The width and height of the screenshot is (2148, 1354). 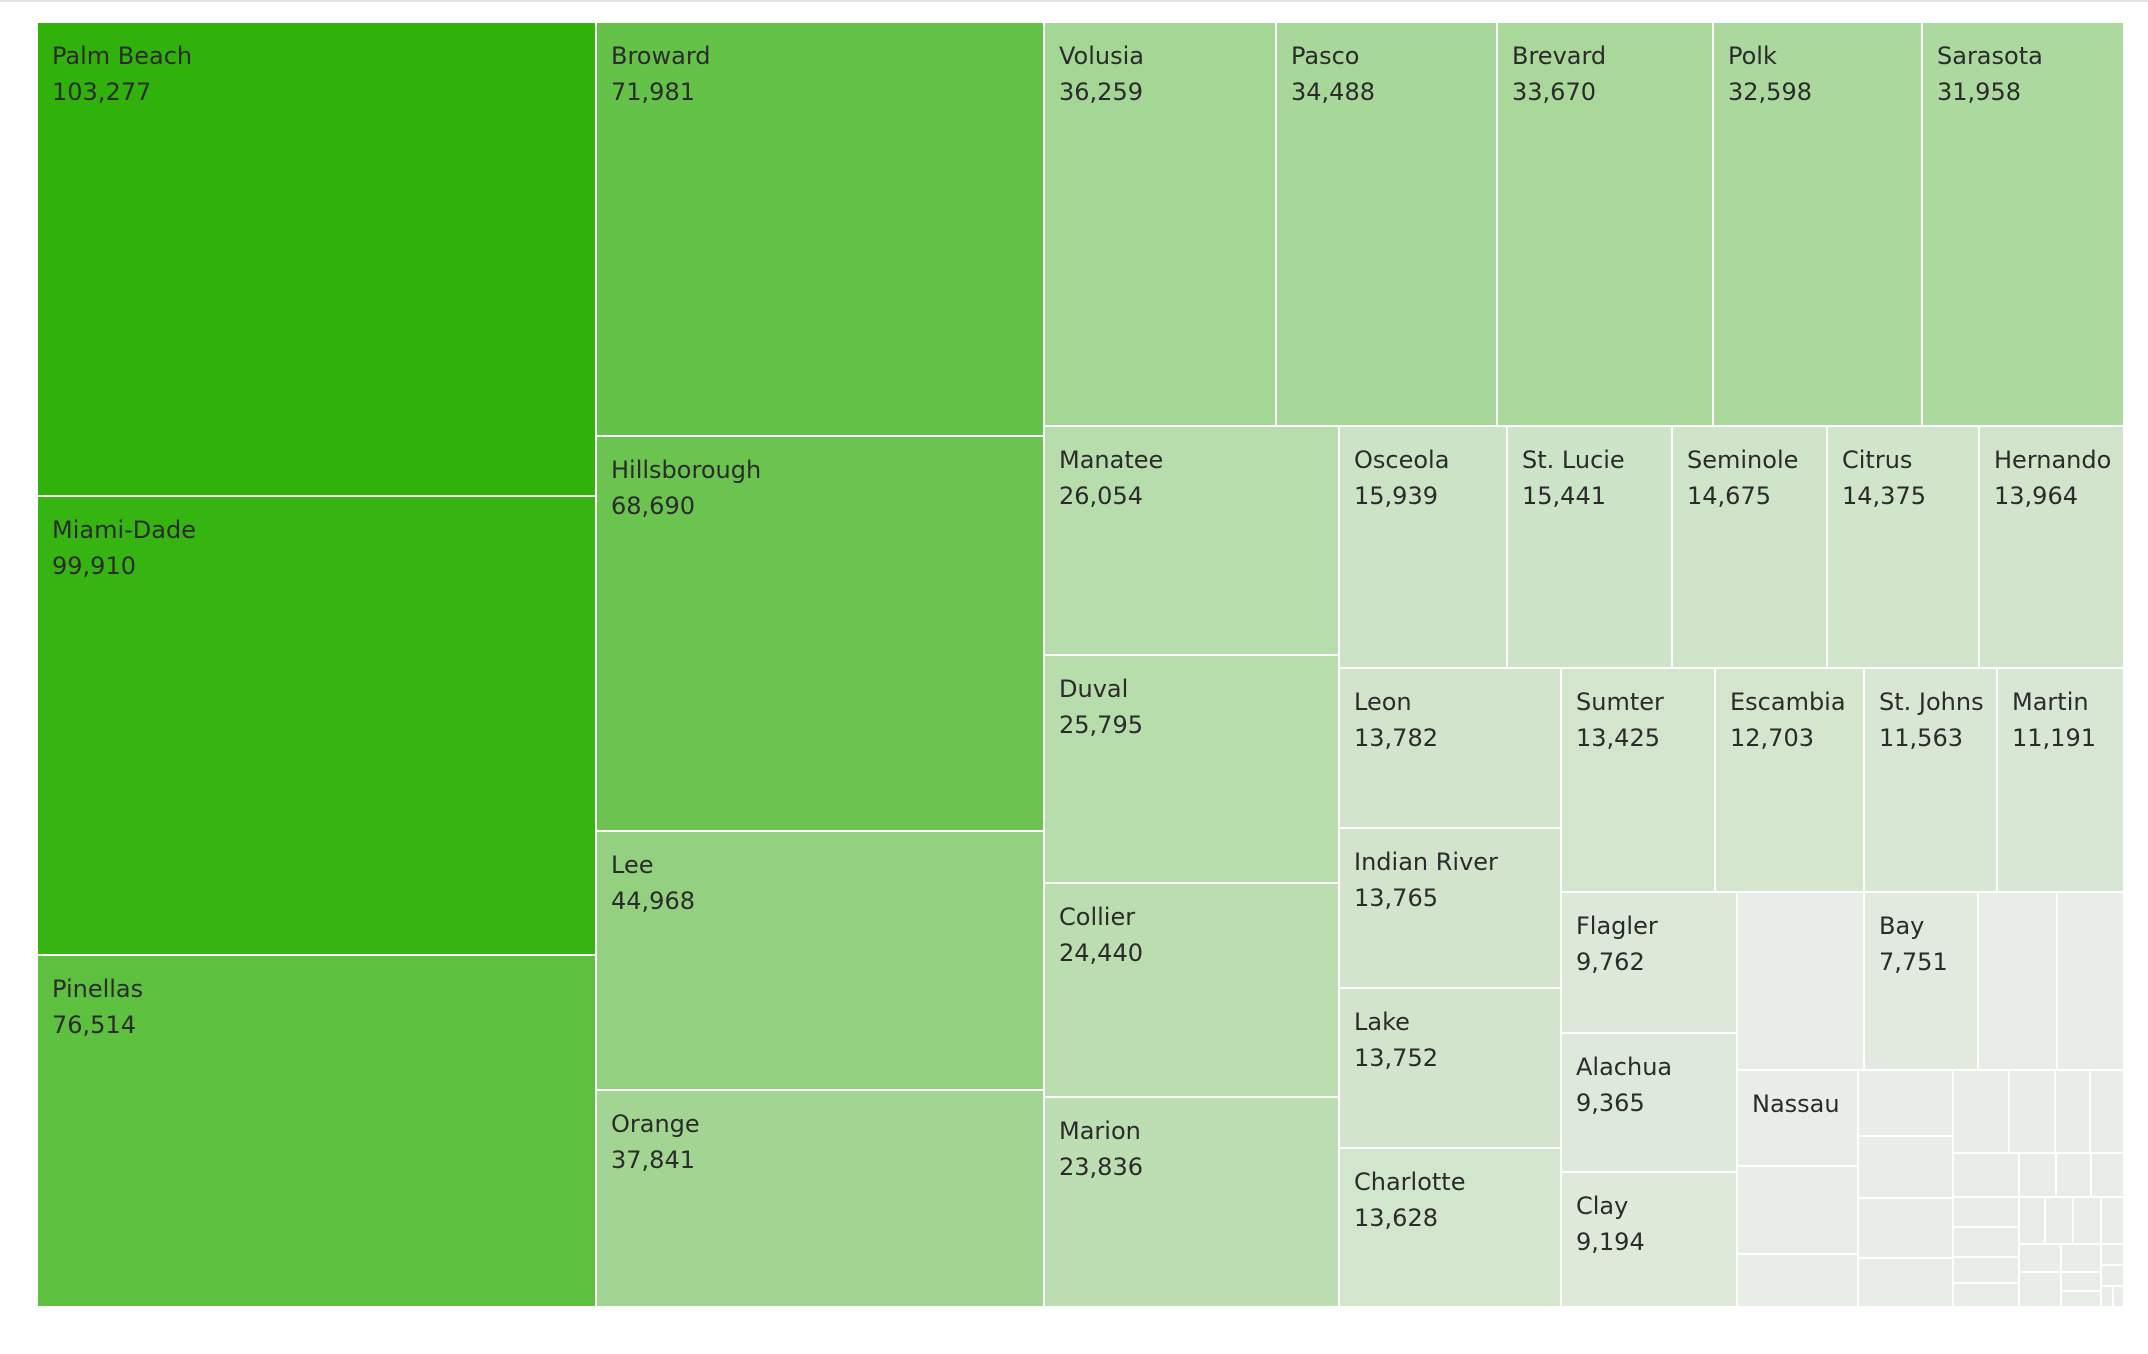 I want to click on cell-label: Clay, so click(x=1602, y=1206).